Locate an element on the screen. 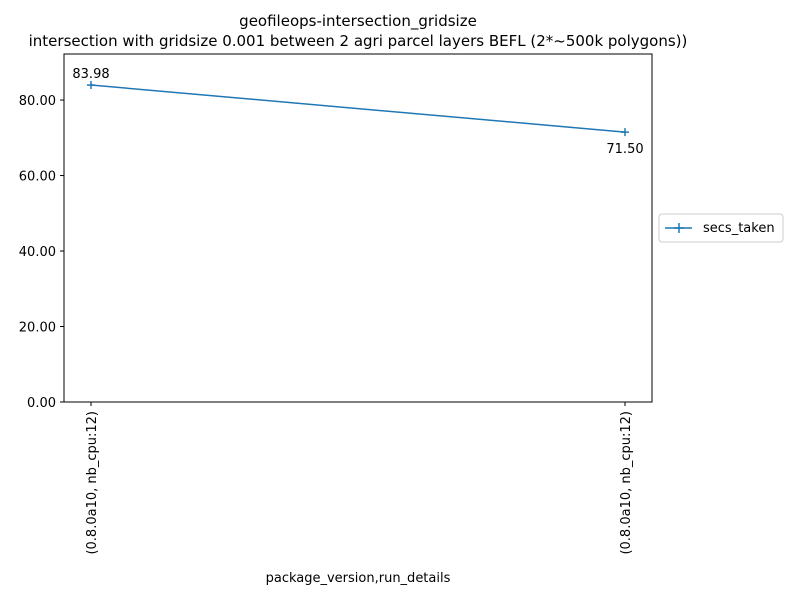  legend-label-secs-taken: secs_taken is located at coordinates (739, 228).